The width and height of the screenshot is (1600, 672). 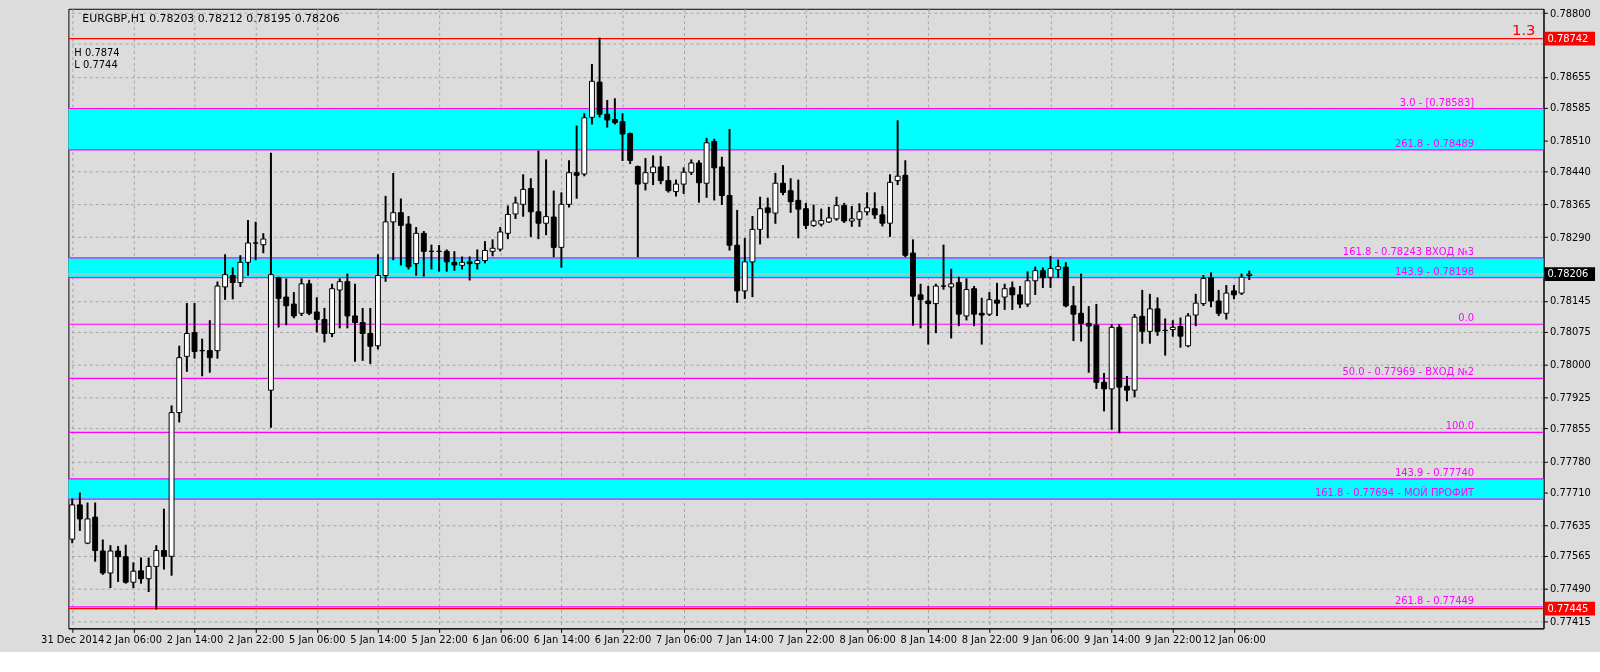 What do you see at coordinates (623, 639) in the screenshot?
I see `x-tick-label: 6 Jan 22:00` at bounding box center [623, 639].